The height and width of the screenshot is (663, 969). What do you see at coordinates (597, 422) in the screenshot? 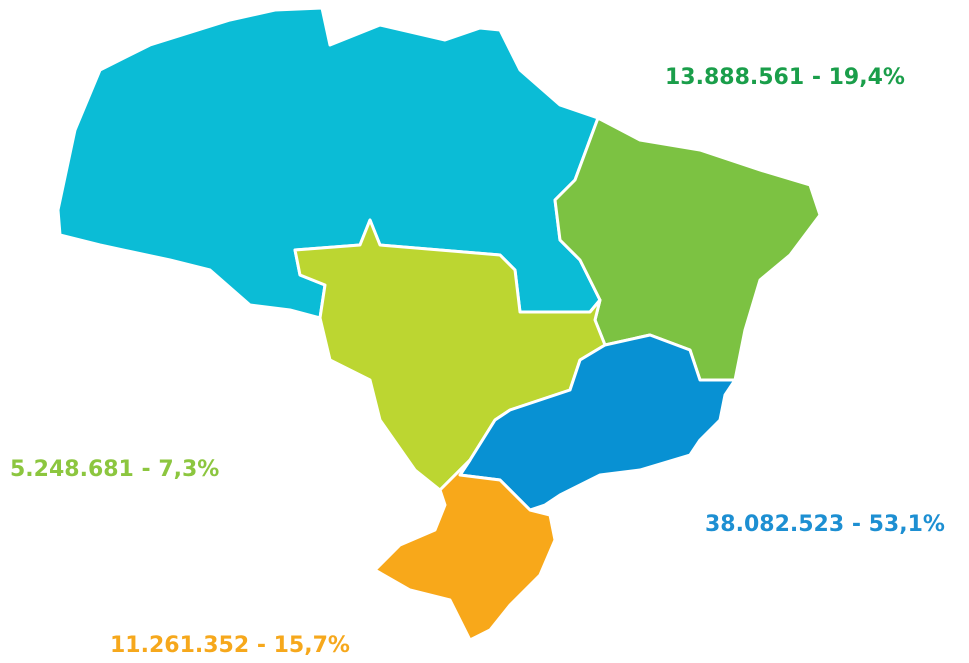
I see `region-southeast` at bounding box center [597, 422].